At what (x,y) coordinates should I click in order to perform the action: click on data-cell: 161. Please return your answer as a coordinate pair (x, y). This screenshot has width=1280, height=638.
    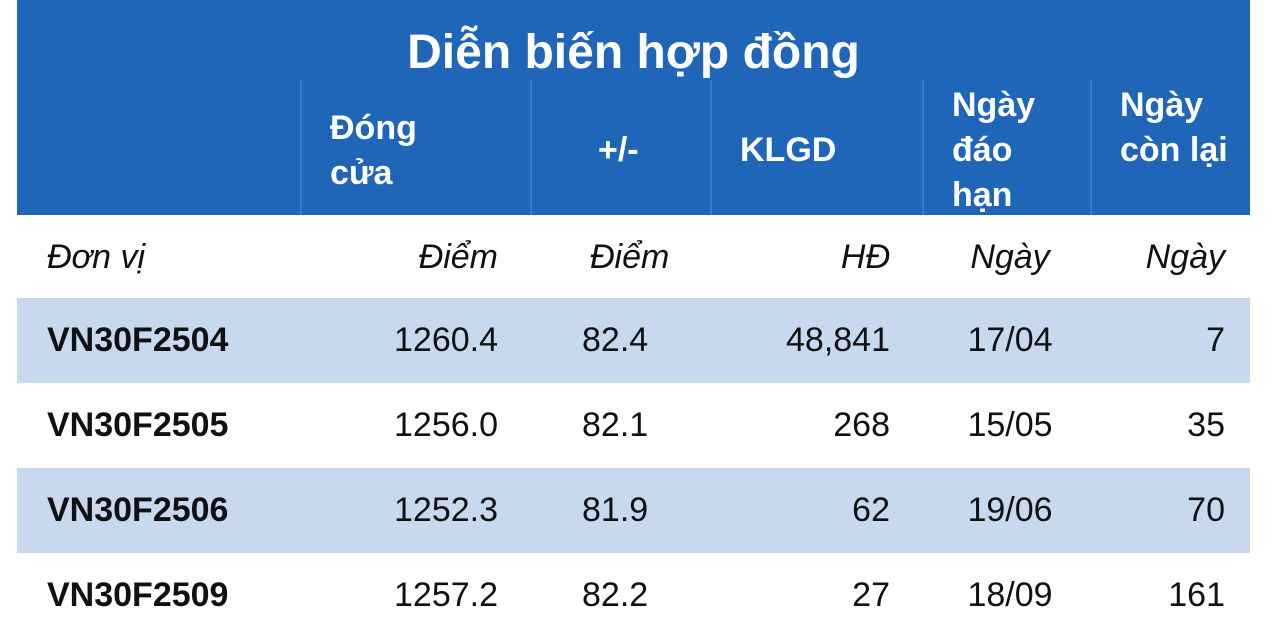
    Looking at the image, I should click on (1196, 595).